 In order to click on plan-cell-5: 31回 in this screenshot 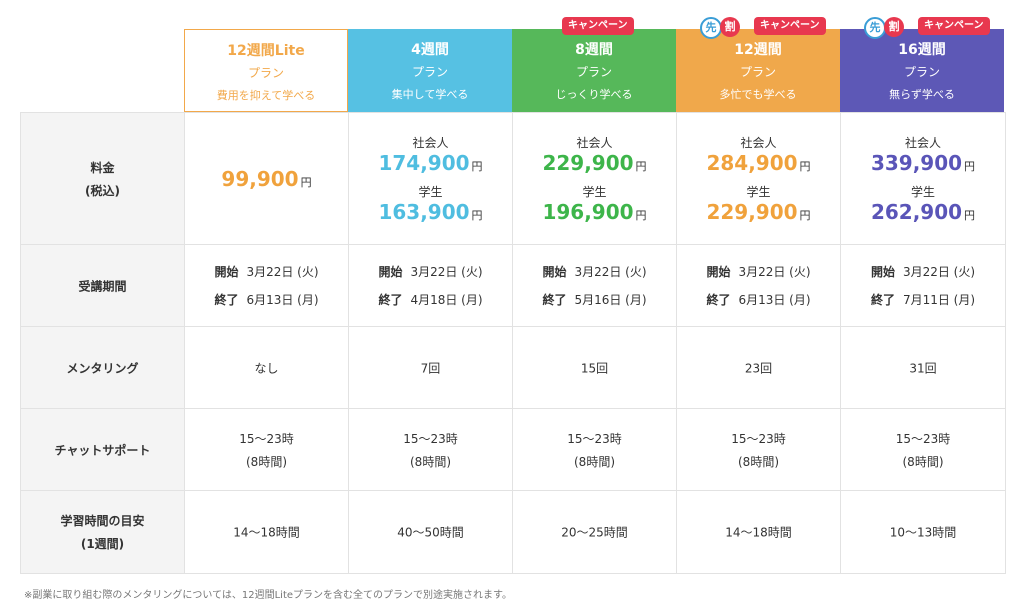, I will do `click(923, 367)`.